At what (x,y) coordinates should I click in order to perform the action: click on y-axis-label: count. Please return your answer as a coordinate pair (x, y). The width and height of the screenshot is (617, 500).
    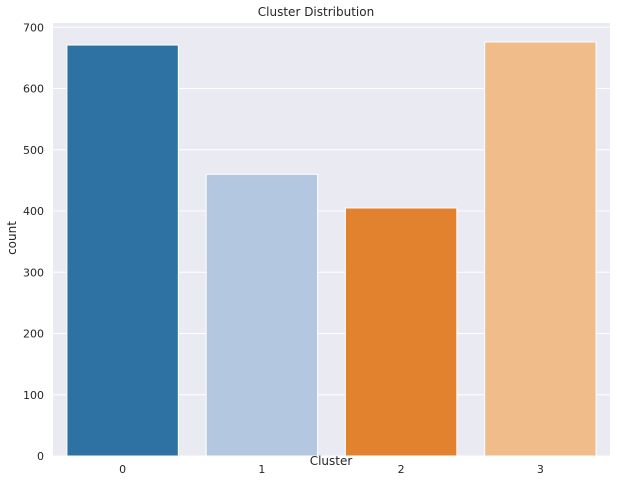
    Looking at the image, I should click on (12, 238).